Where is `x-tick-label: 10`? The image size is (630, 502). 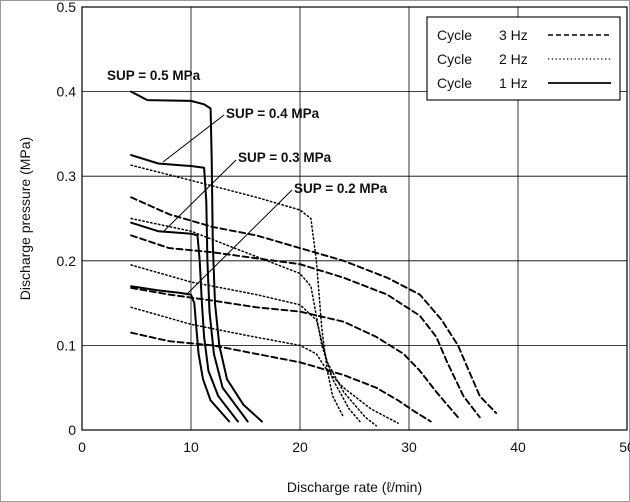 x-tick-label: 10 is located at coordinates (191, 447).